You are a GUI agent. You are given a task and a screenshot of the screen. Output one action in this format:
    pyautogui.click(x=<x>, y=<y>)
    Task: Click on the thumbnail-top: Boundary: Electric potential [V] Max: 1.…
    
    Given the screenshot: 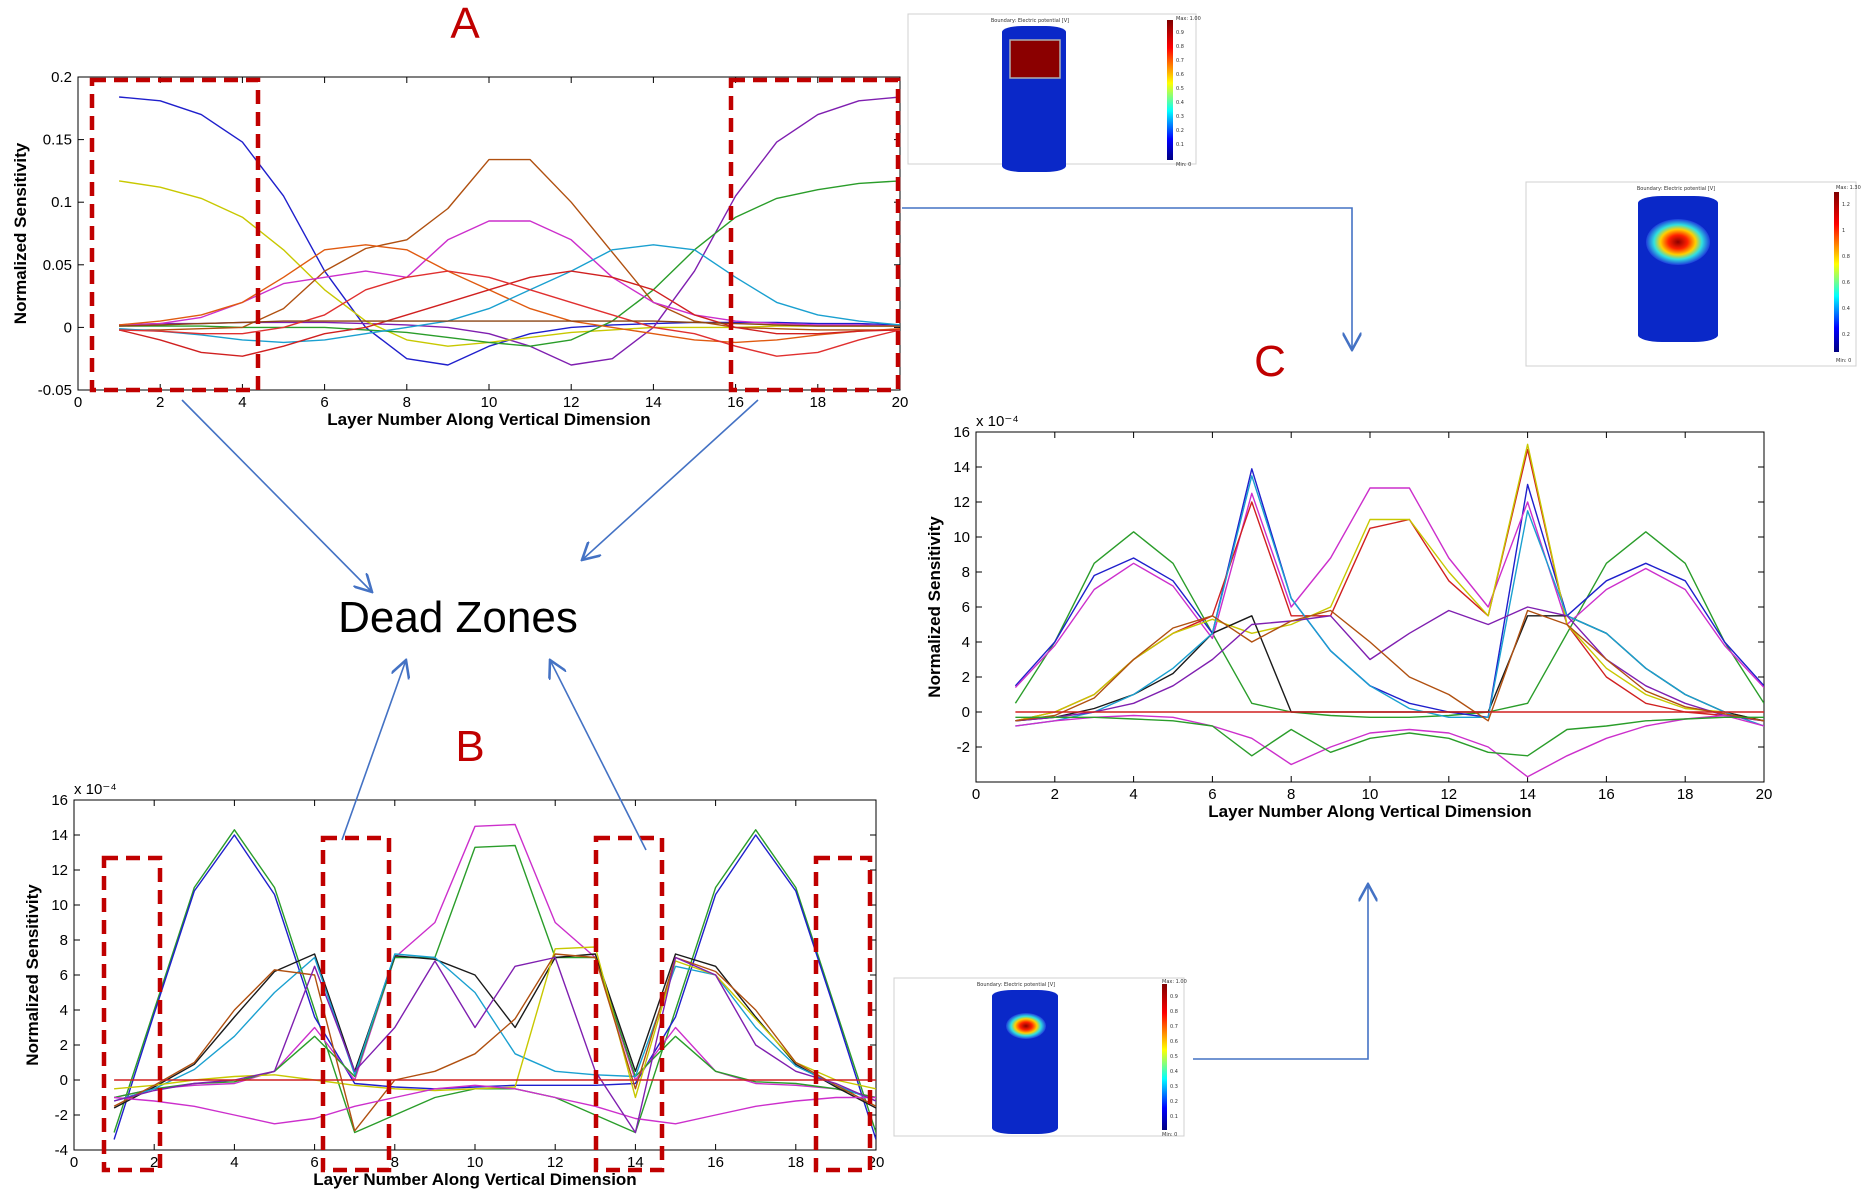 What is the action you would take?
    pyautogui.click(x=1054, y=92)
    